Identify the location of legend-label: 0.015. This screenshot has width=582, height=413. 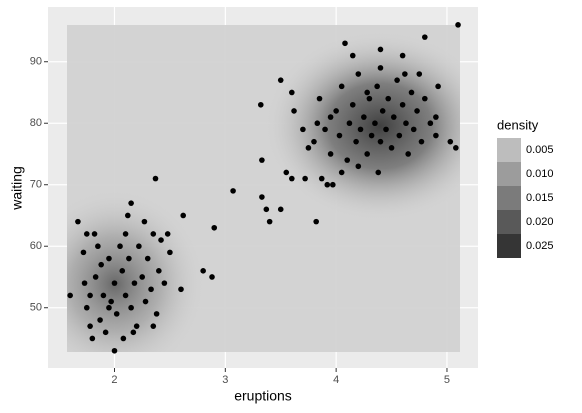
(540, 198).